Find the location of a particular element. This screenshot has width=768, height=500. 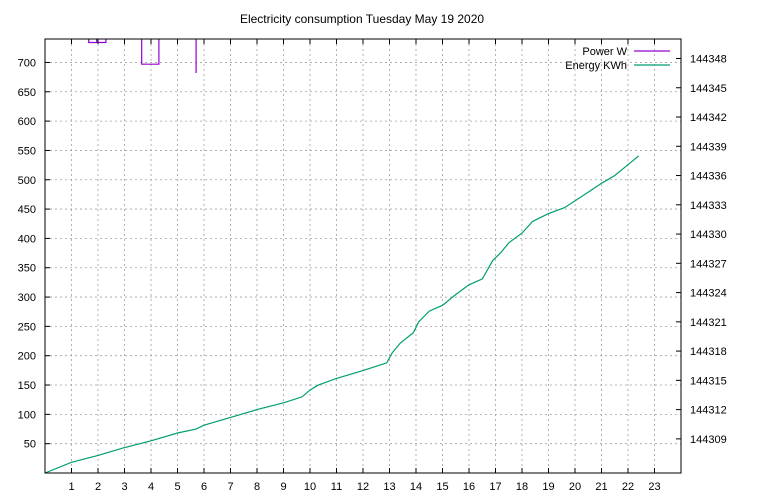

x-tick-label: 14 is located at coordinates (416, 487).